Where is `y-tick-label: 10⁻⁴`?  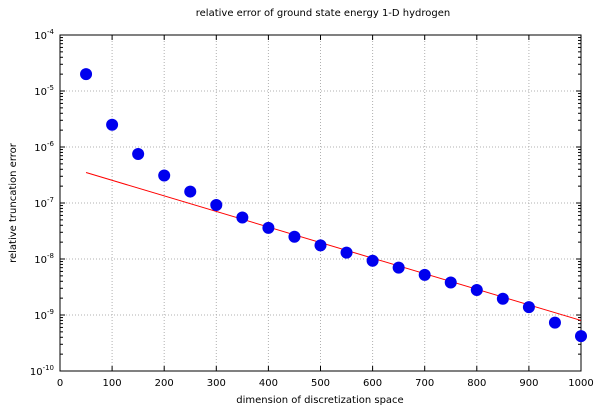
y-tick-label: 10⁻⁴ is located at coordinates (44, 35).